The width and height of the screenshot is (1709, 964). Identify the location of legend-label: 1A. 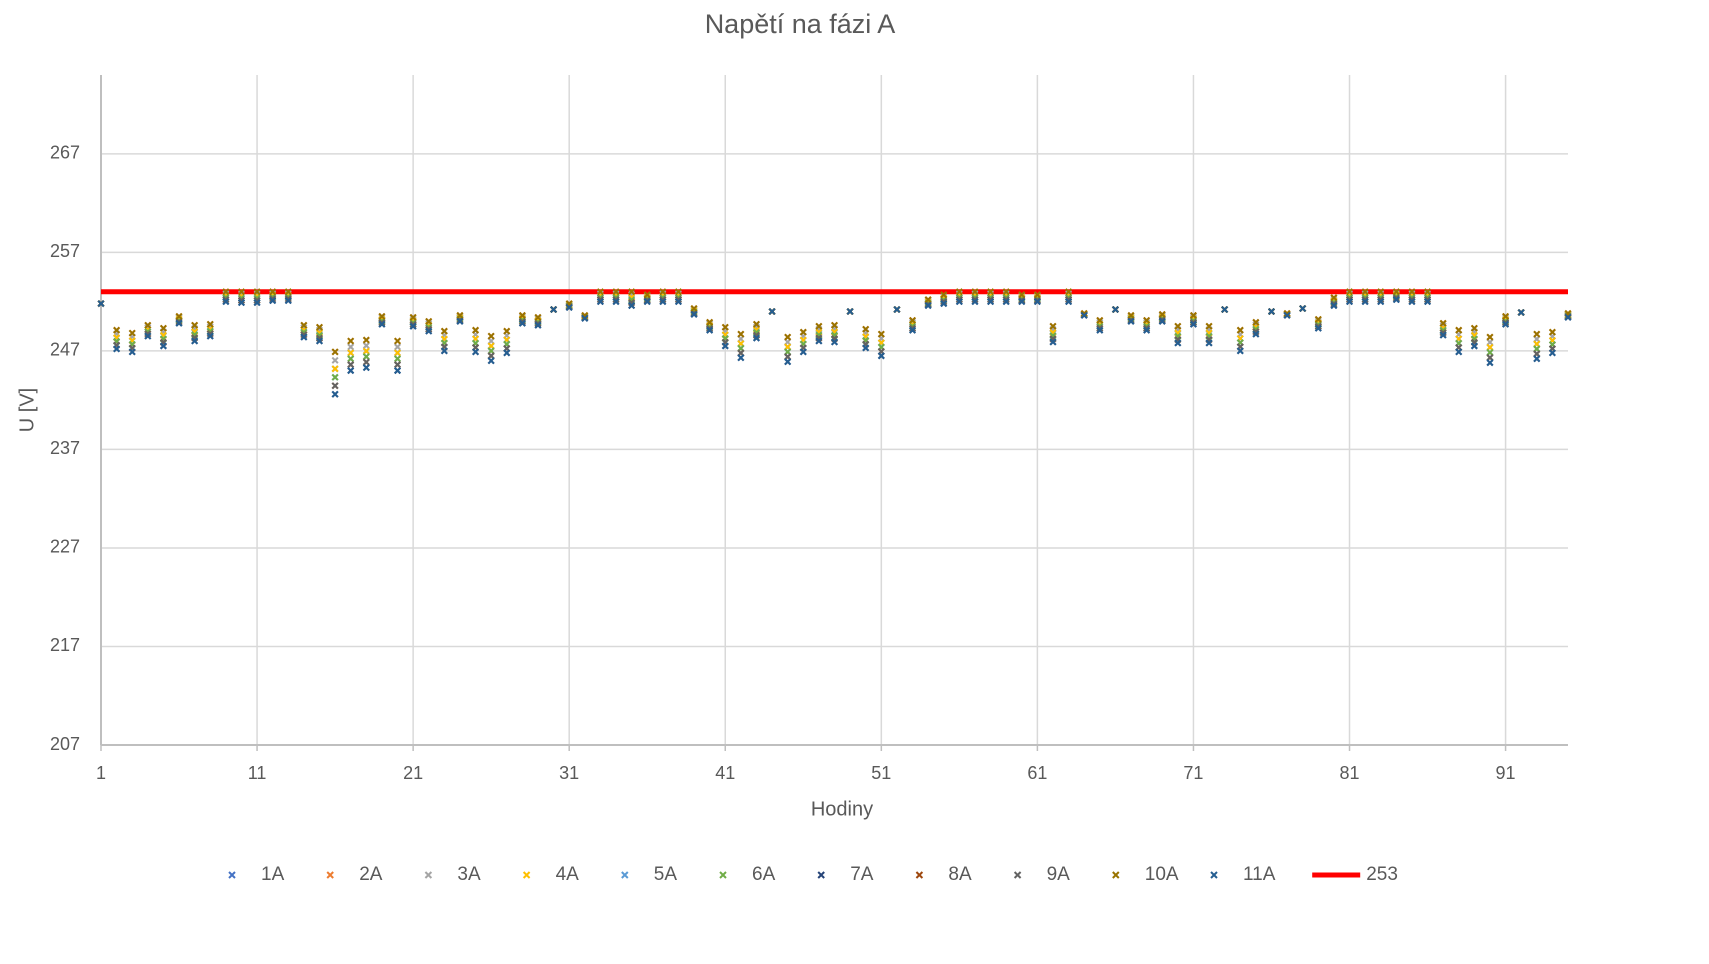
(273, 874).